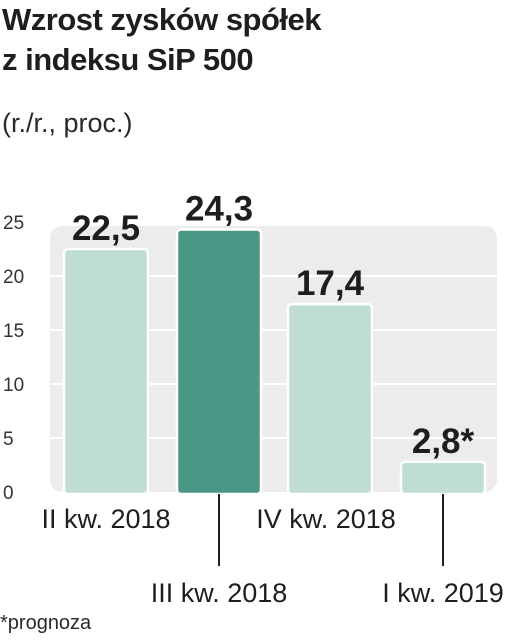 The width and height of the screenshot is (506, 640). Describe the element at coordinates (8, 493) in the screenshot. I see `y-tick-label: 0` at that location.